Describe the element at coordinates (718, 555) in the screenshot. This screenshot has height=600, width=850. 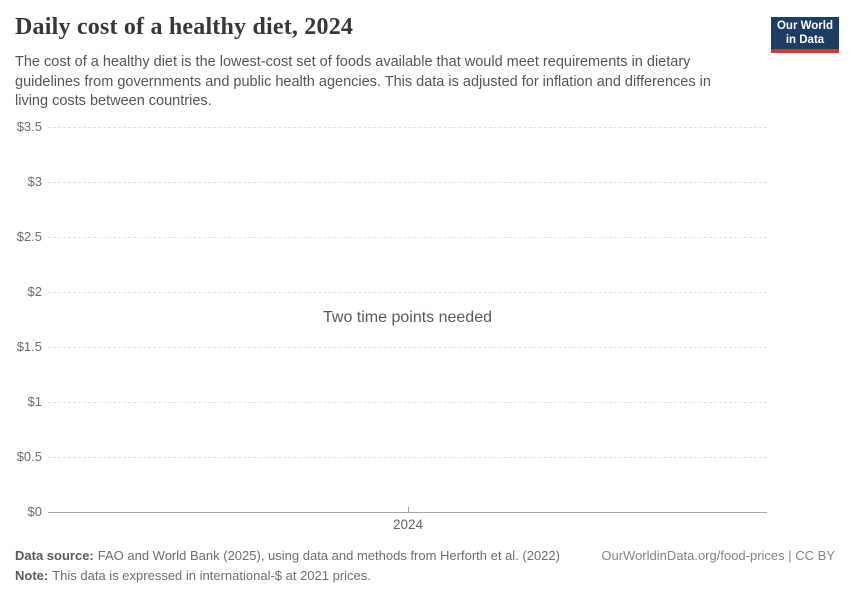
I see `attribution-link: OurWorldinData.org/food-prices | CC BY` at that location.